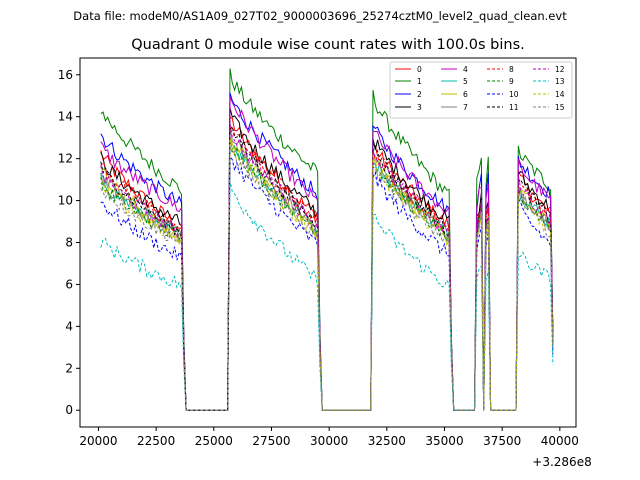 The width and height of the screenshot is (640, 480). What do you see at coordinates (561, 462) in the screenshot?
I see `x-offset-label: +3.286e8` at bounding box center [561, 462].